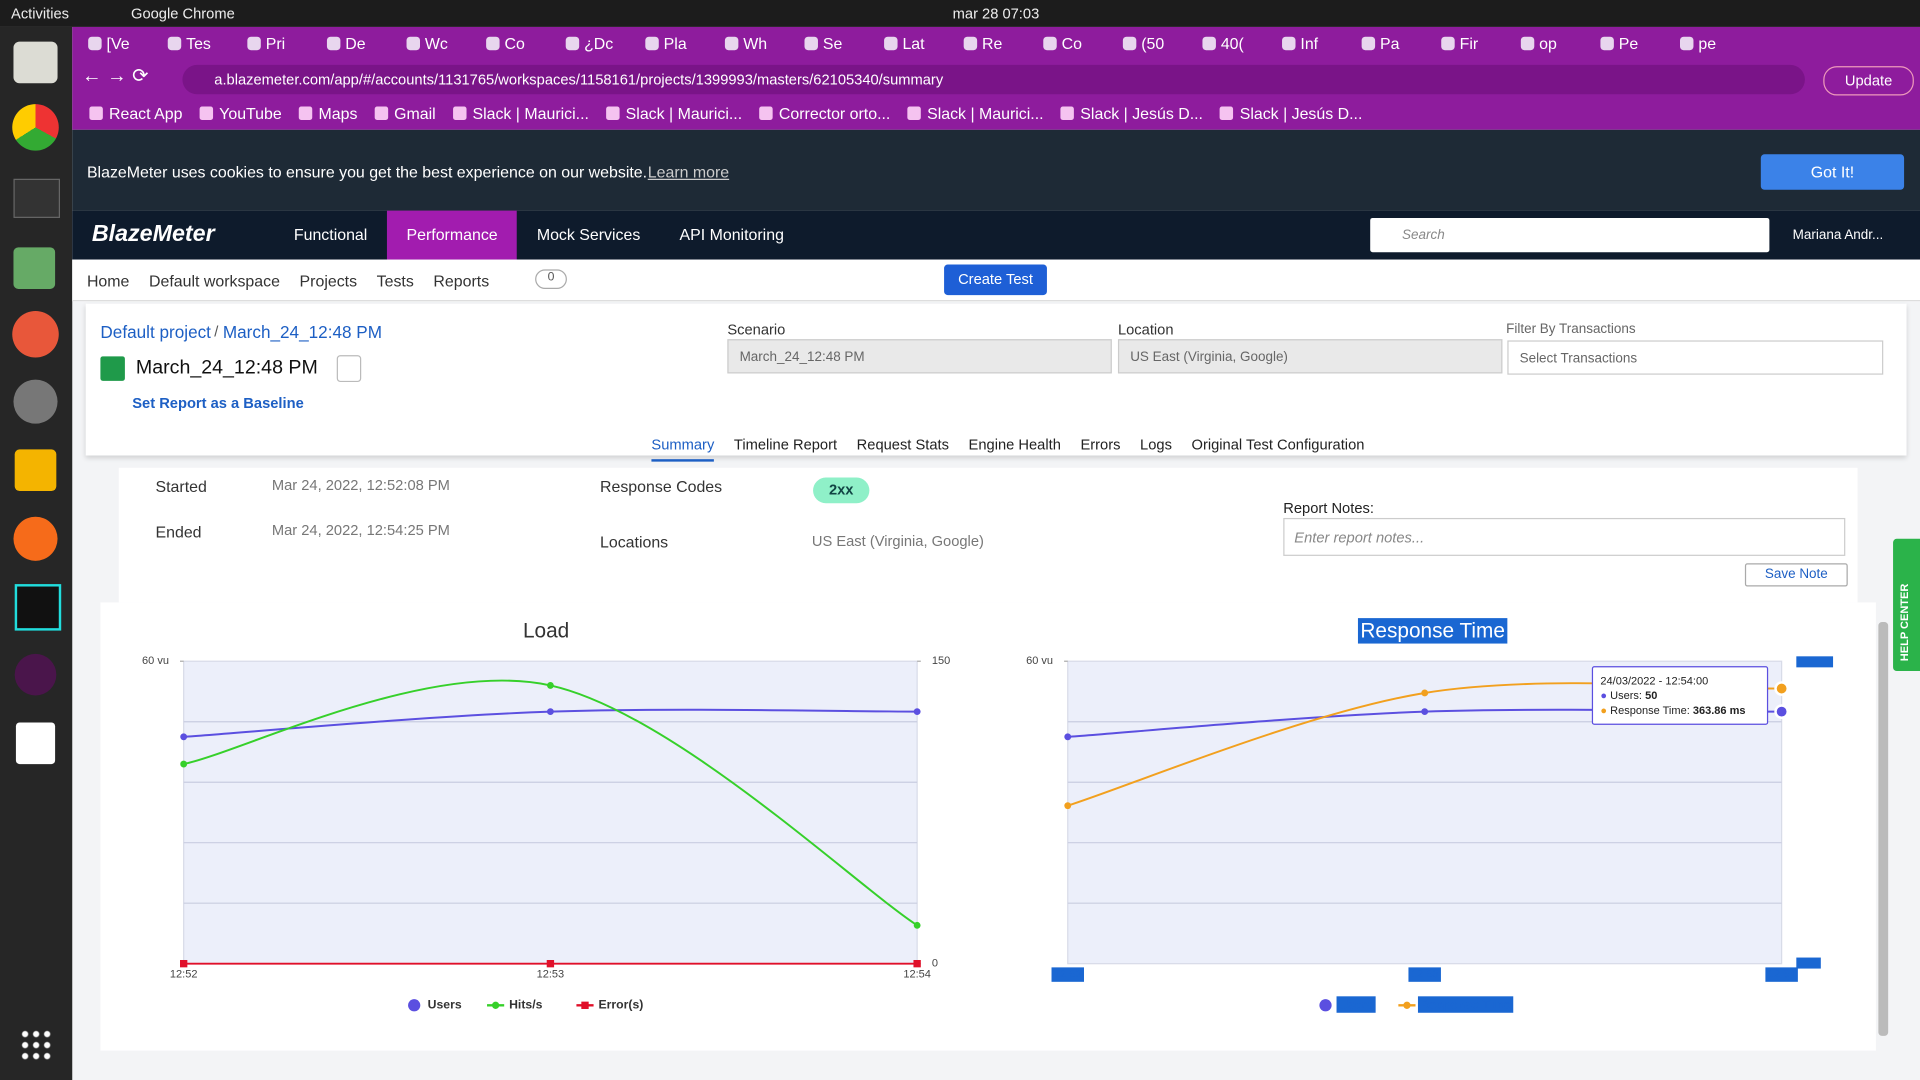  I want to click on chrome-icon, so click(35, 127).